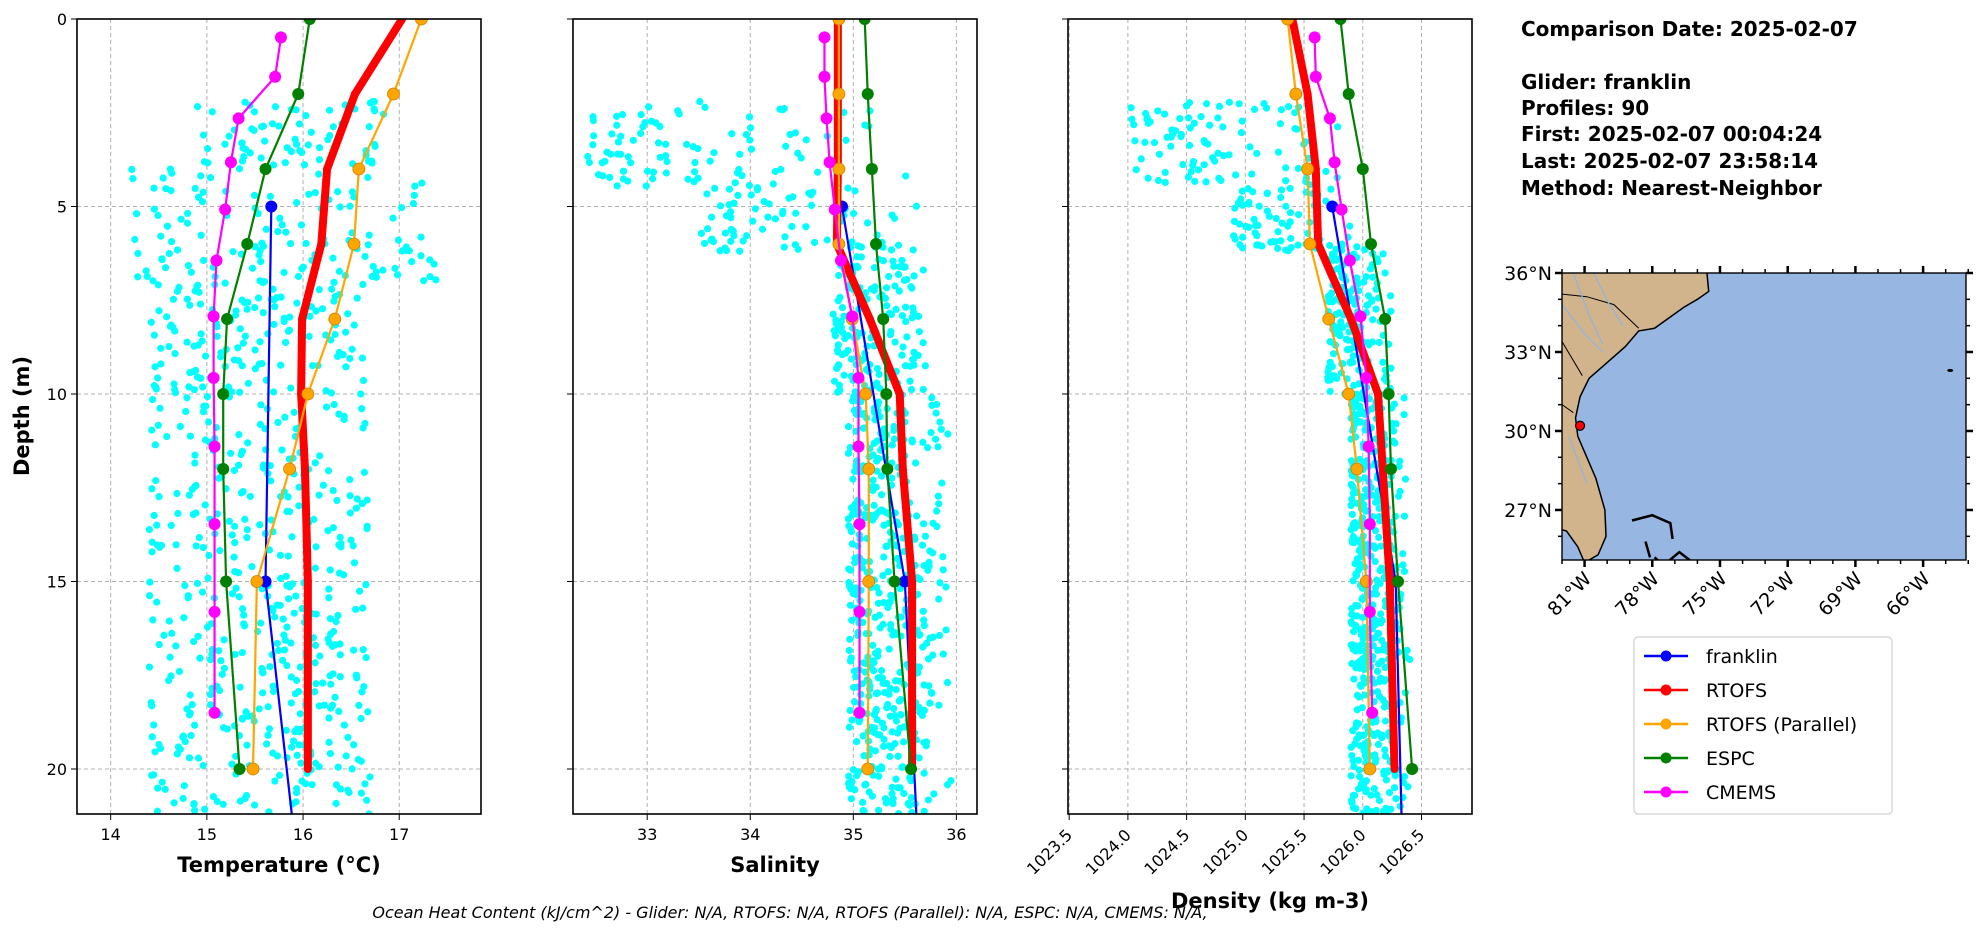 The height and width of the screenshot is (938, 1978). What do you see at coordinates (284, 455) in the screenshot?
I see `glider-observations` at bounding box center [284, 455].